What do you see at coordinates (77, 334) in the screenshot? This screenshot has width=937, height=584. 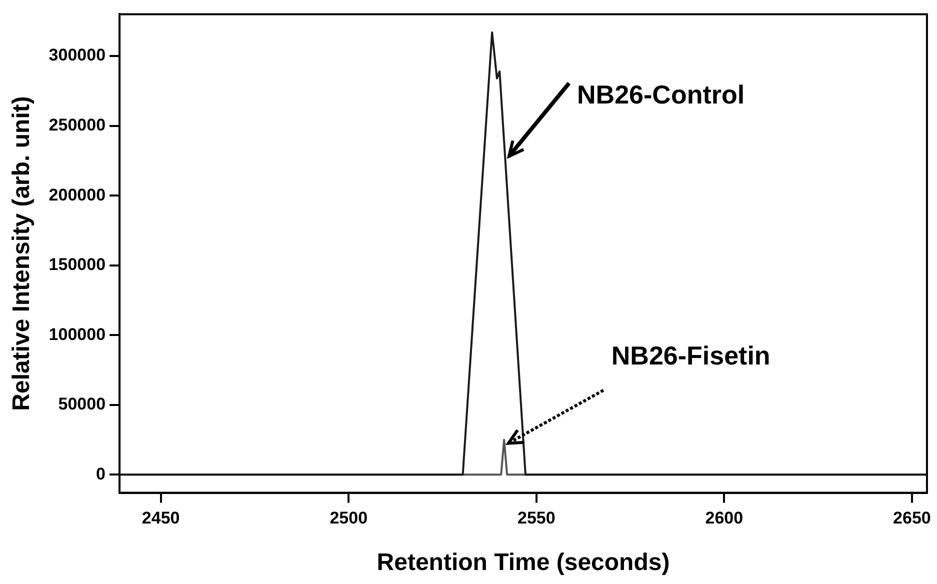 I see `y-tick-label: 100000` at bounding box center [77, 334].